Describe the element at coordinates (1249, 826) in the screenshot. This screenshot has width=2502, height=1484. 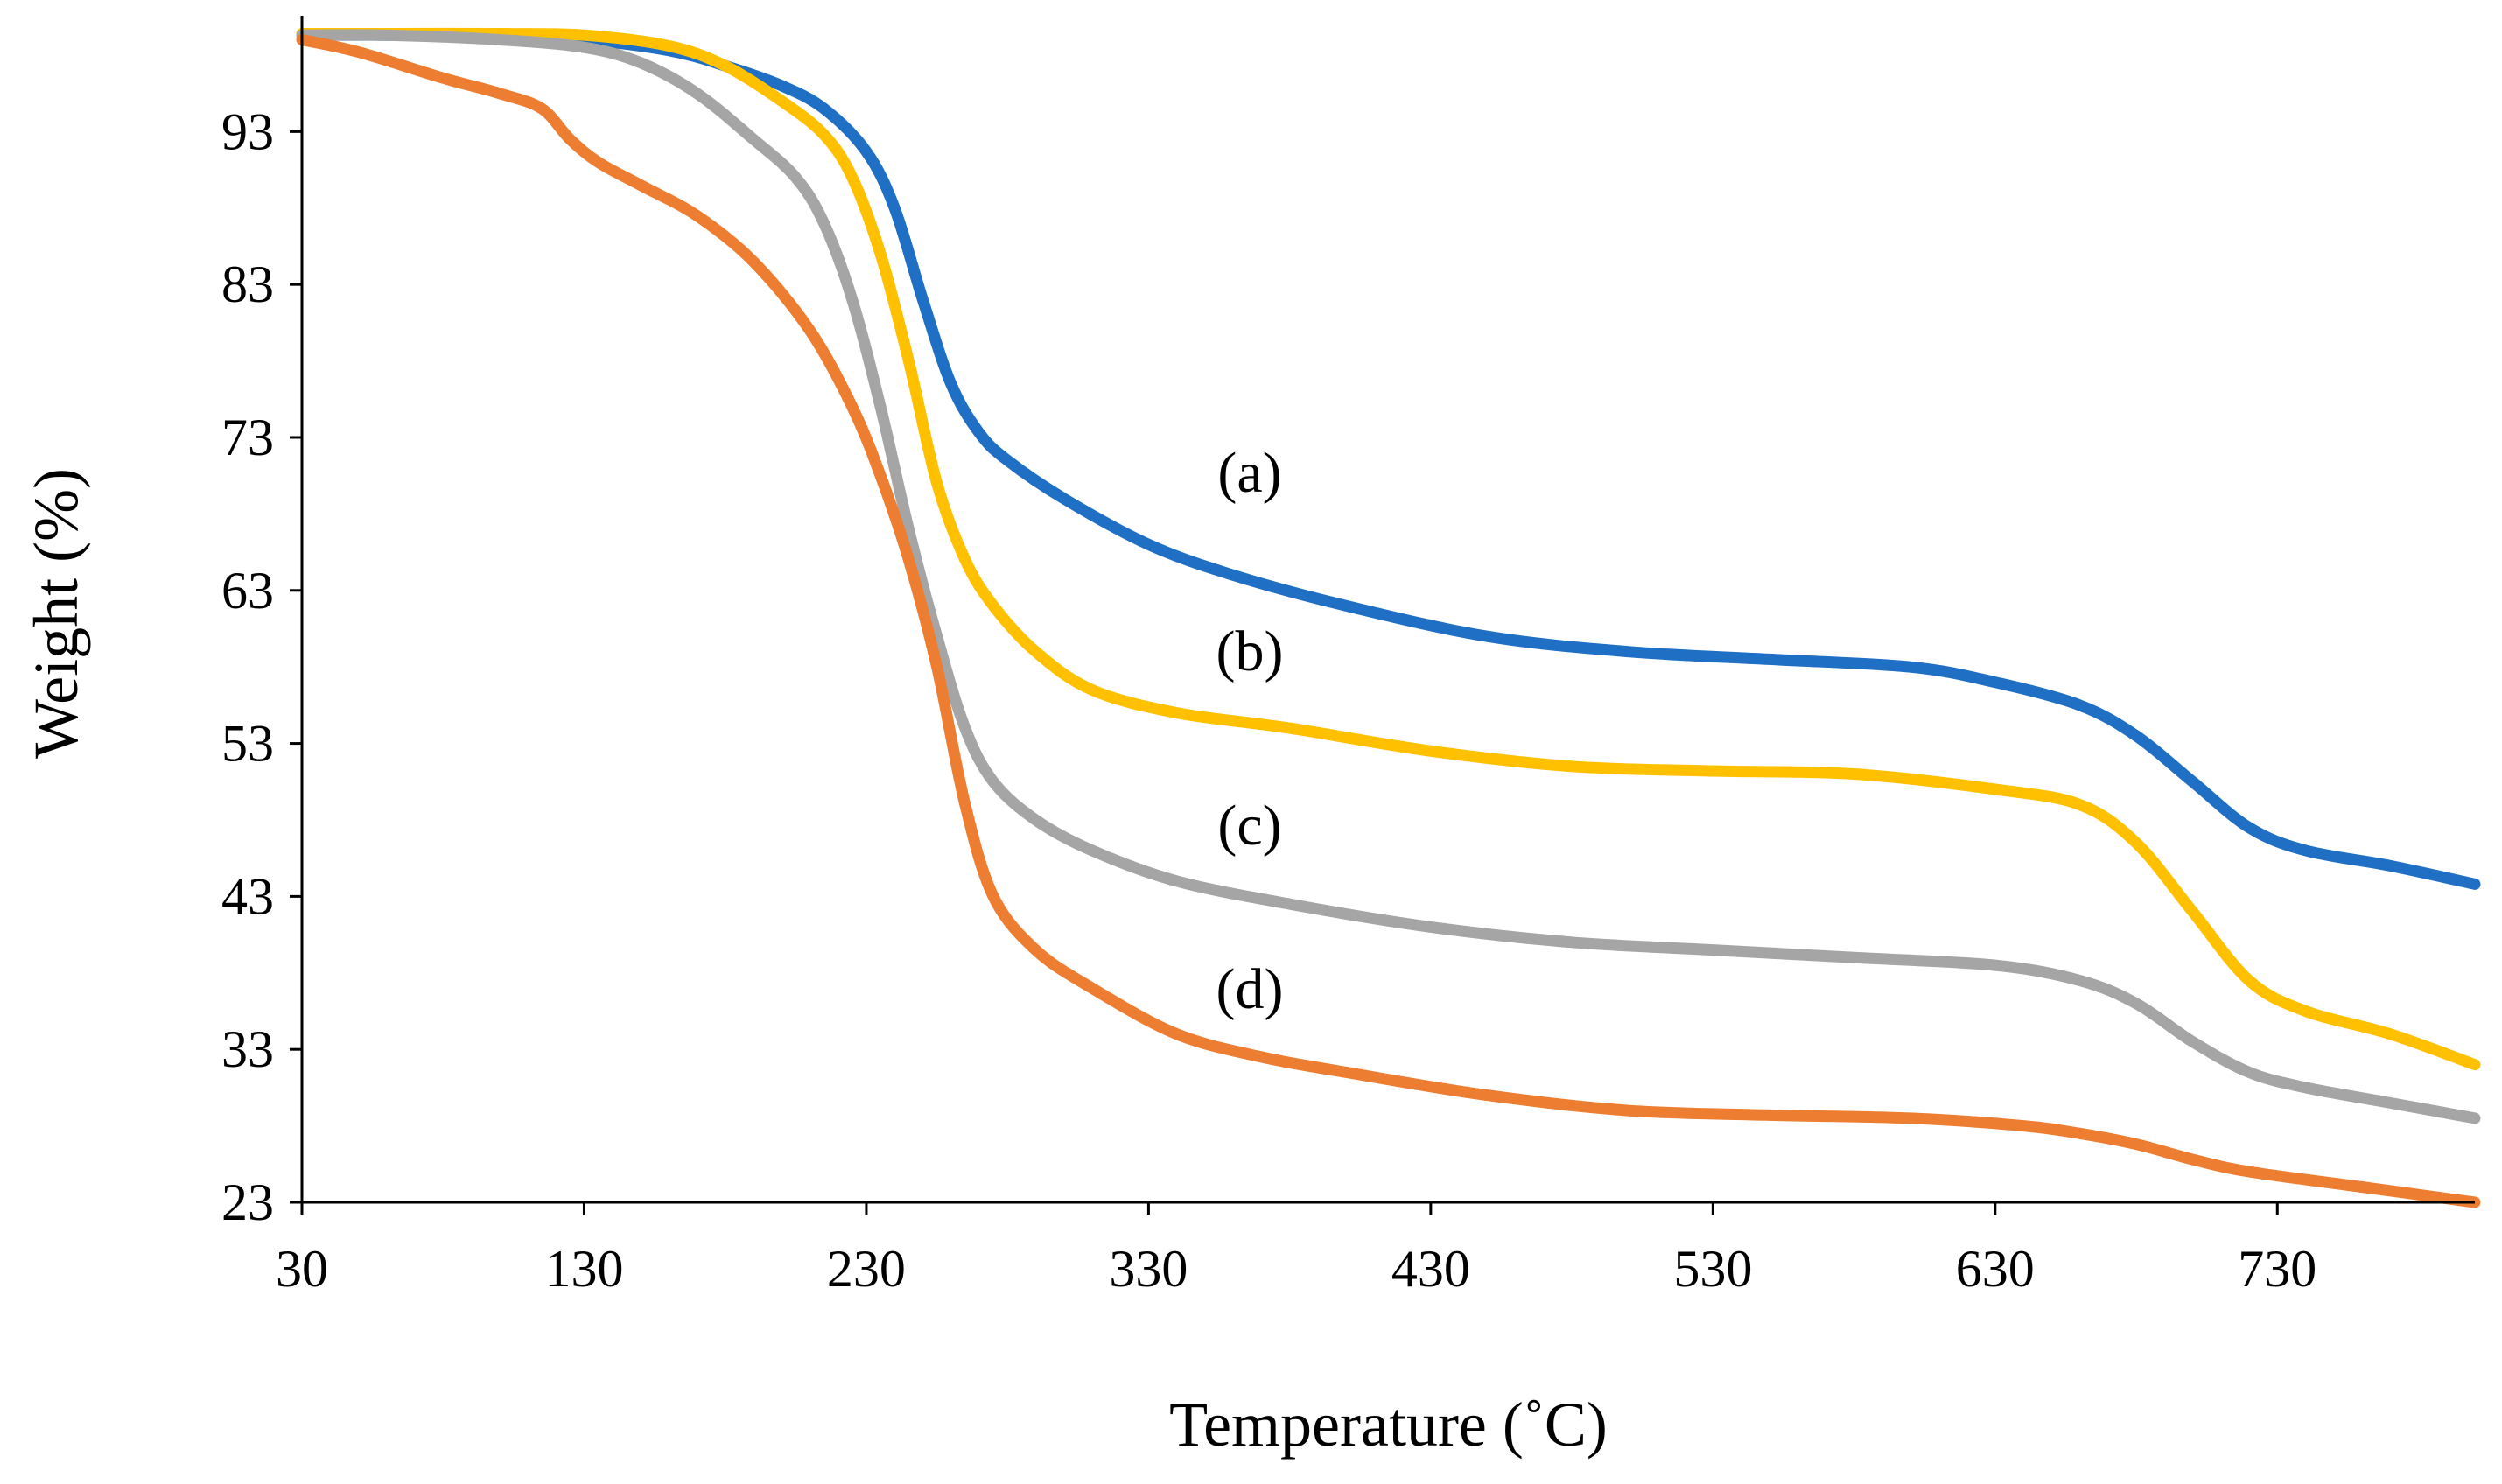
I see `series-label-c: (c)` at that location.